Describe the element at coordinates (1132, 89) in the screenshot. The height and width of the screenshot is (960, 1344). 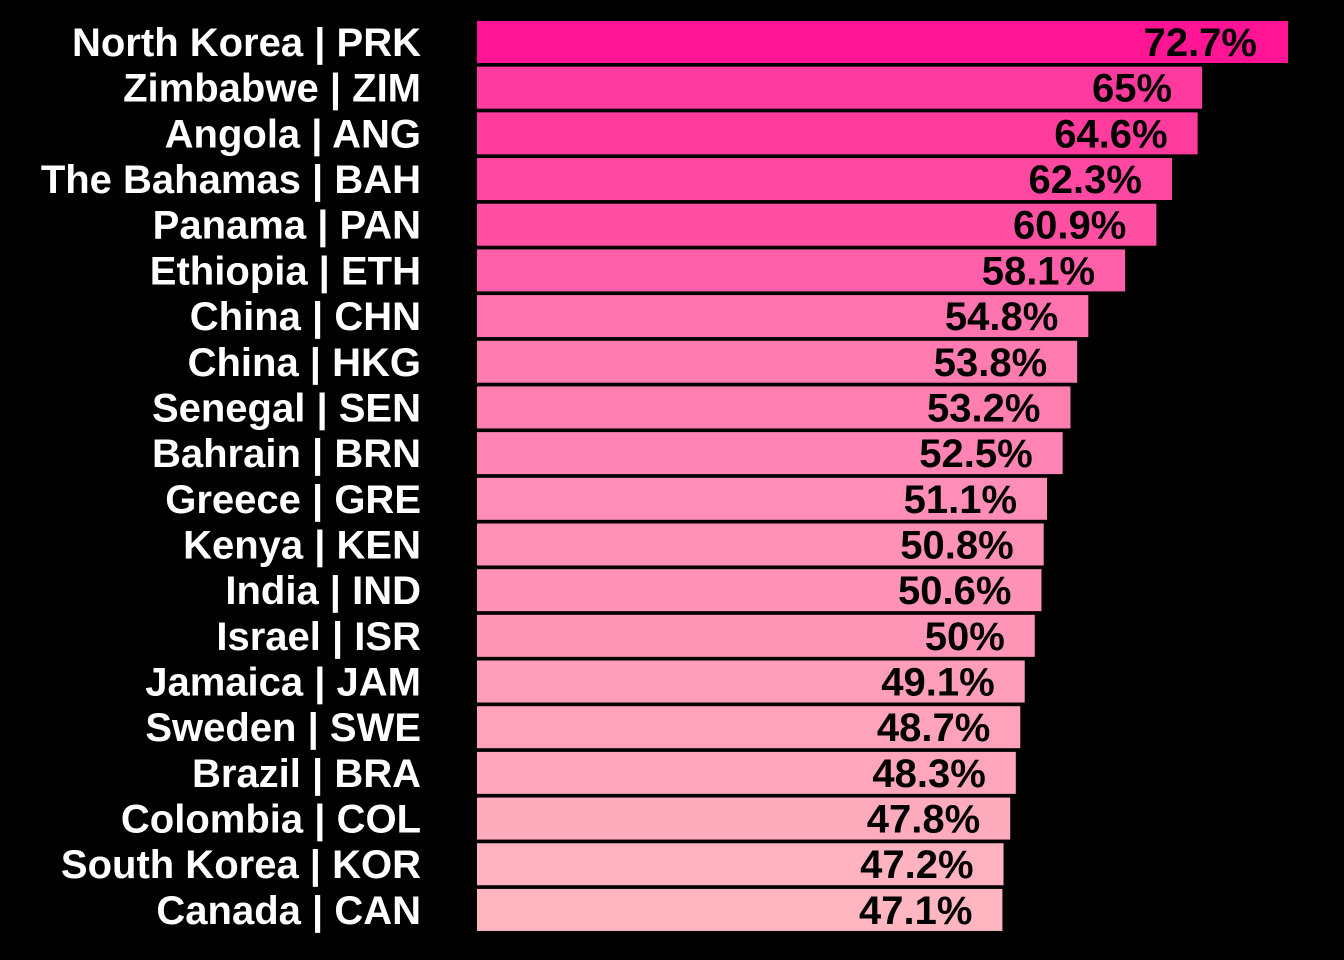
I see `value-label: 65%` at that location.